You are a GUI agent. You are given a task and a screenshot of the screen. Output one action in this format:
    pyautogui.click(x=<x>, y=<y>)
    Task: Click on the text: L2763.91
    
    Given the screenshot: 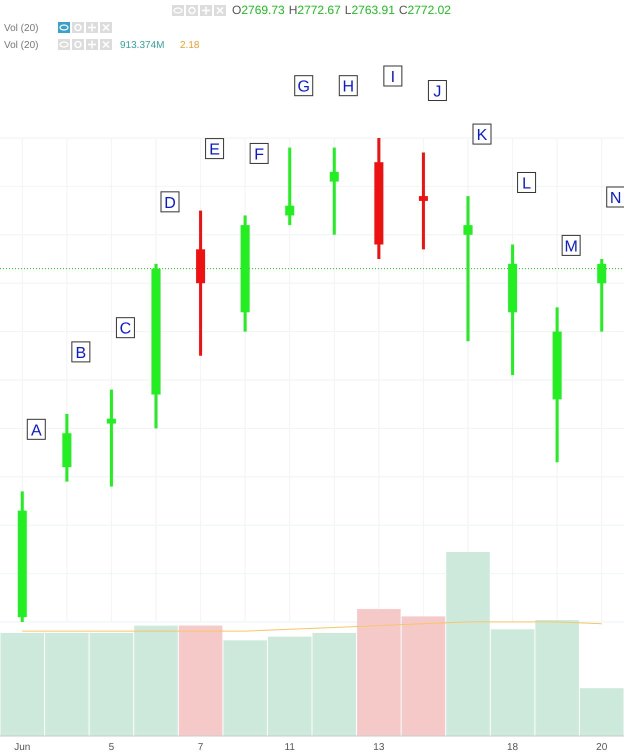 What is the action you would take?
    pyautogui.click(x=370, y=10)
    